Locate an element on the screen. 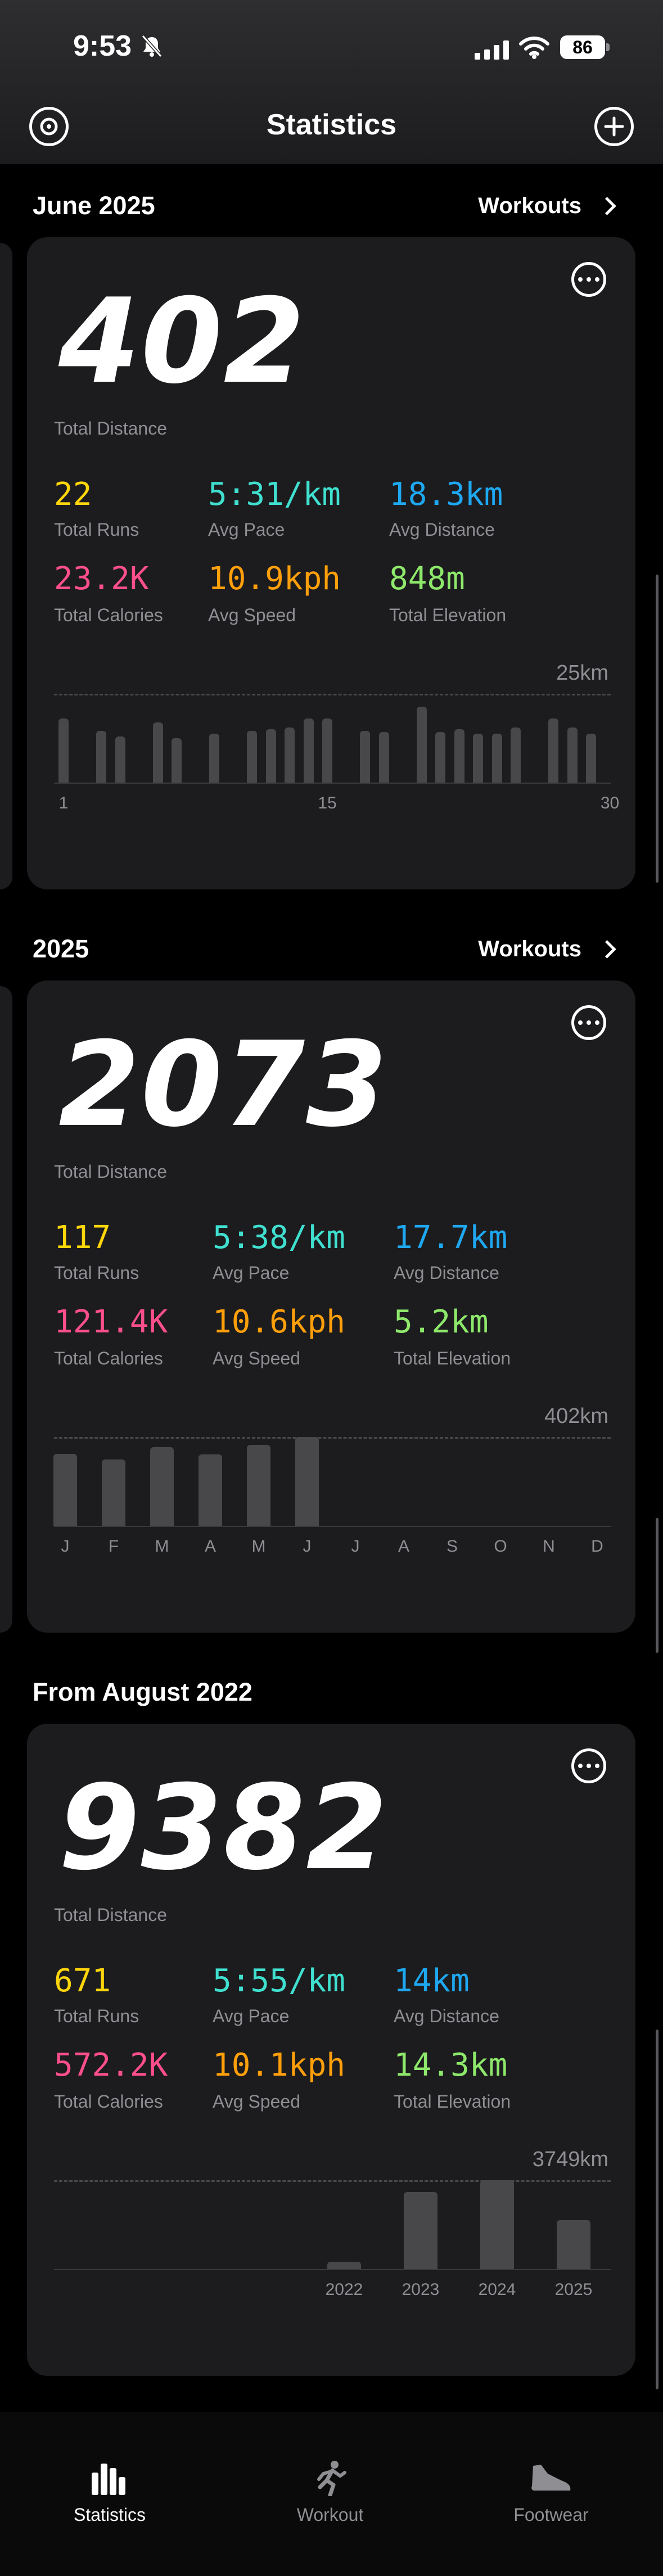  tab-label: Workout is located at coordinates (330, 2515).